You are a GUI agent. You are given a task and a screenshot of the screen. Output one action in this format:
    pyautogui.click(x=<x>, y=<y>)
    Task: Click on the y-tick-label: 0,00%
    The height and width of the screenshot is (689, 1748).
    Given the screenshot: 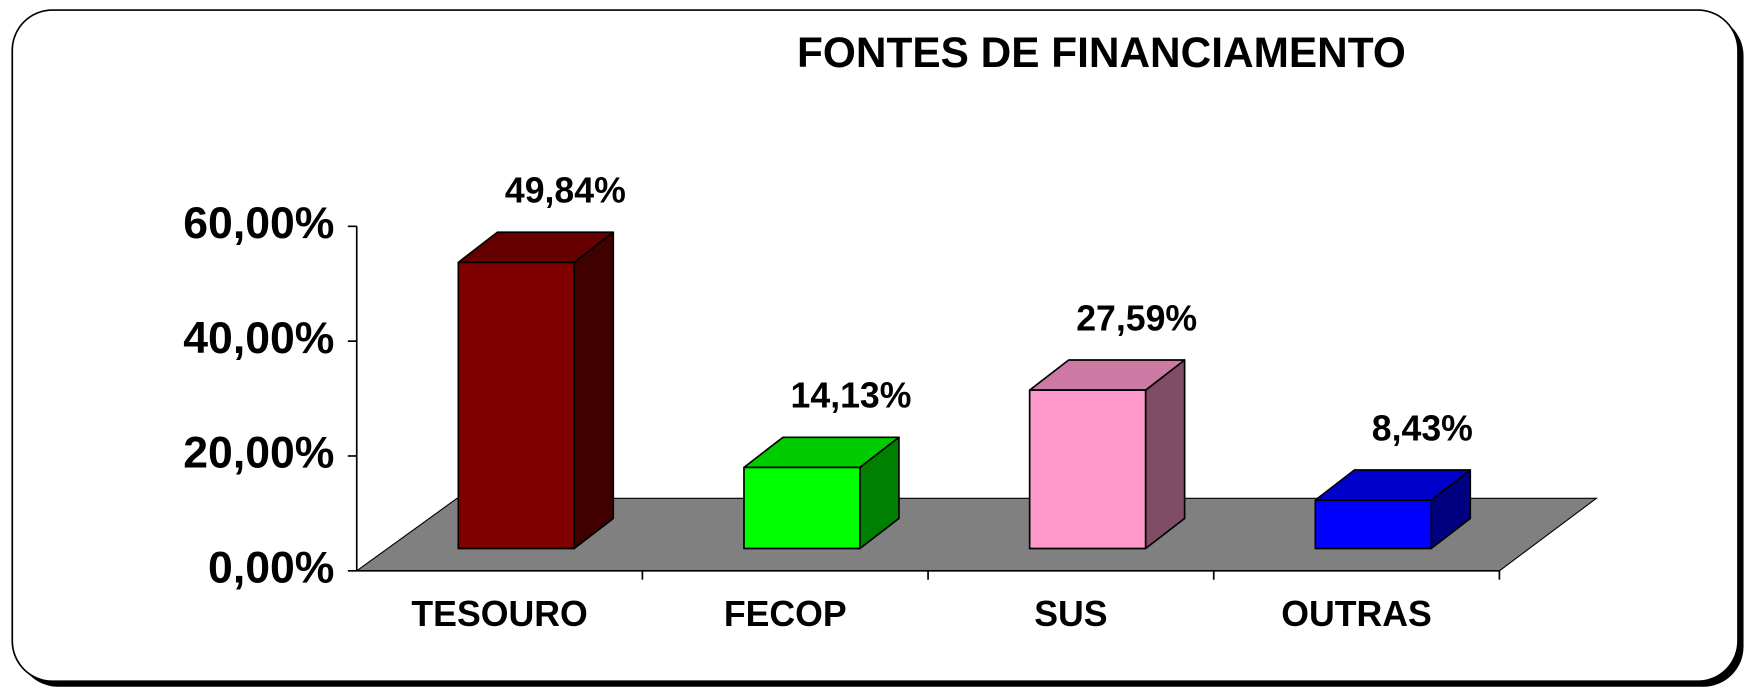 What is the action you would take?
    pyautogui.click(x=271, y=568)
    